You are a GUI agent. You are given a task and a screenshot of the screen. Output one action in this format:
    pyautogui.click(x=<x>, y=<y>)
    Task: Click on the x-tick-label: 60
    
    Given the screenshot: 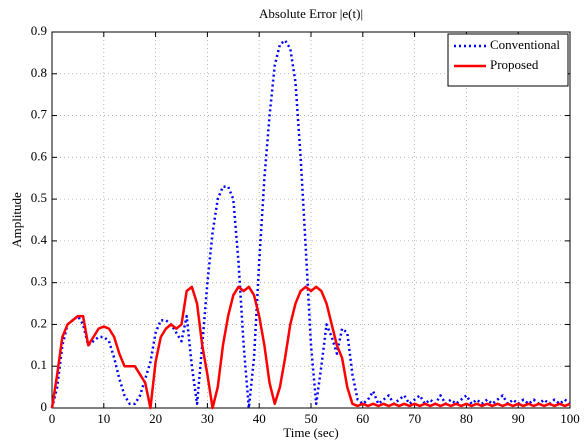 What is the action you would take?
    pyautogui.click(x=362, y=418)
    